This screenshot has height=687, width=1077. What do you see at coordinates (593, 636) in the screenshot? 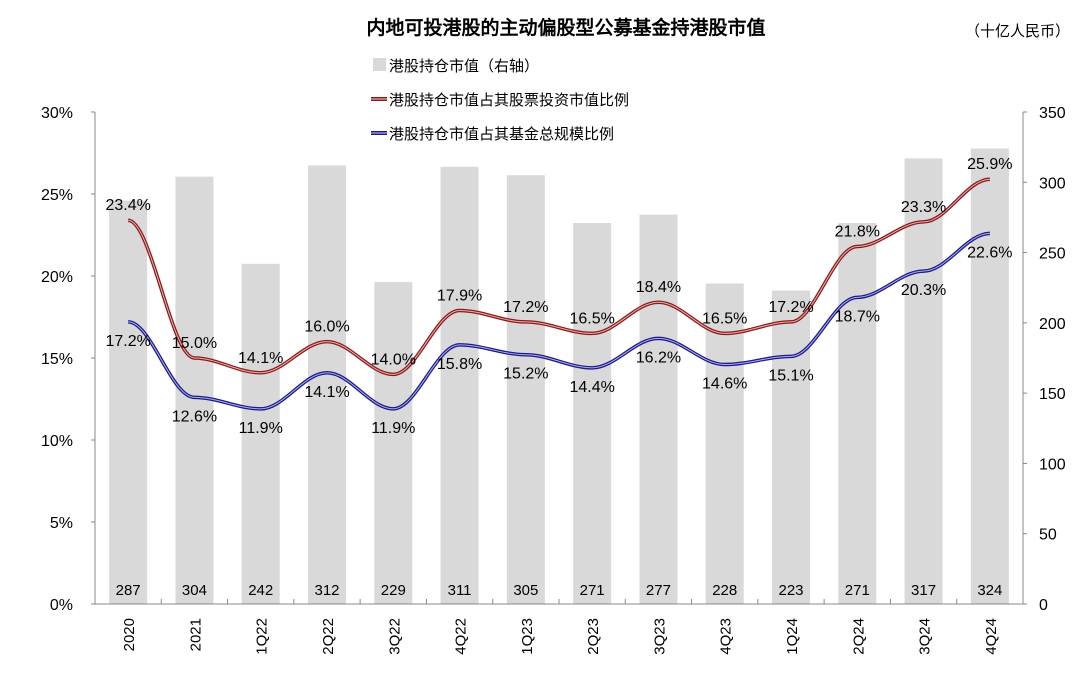
I see `x-tick-label: 2Q23` at bounding box center [593, 636].